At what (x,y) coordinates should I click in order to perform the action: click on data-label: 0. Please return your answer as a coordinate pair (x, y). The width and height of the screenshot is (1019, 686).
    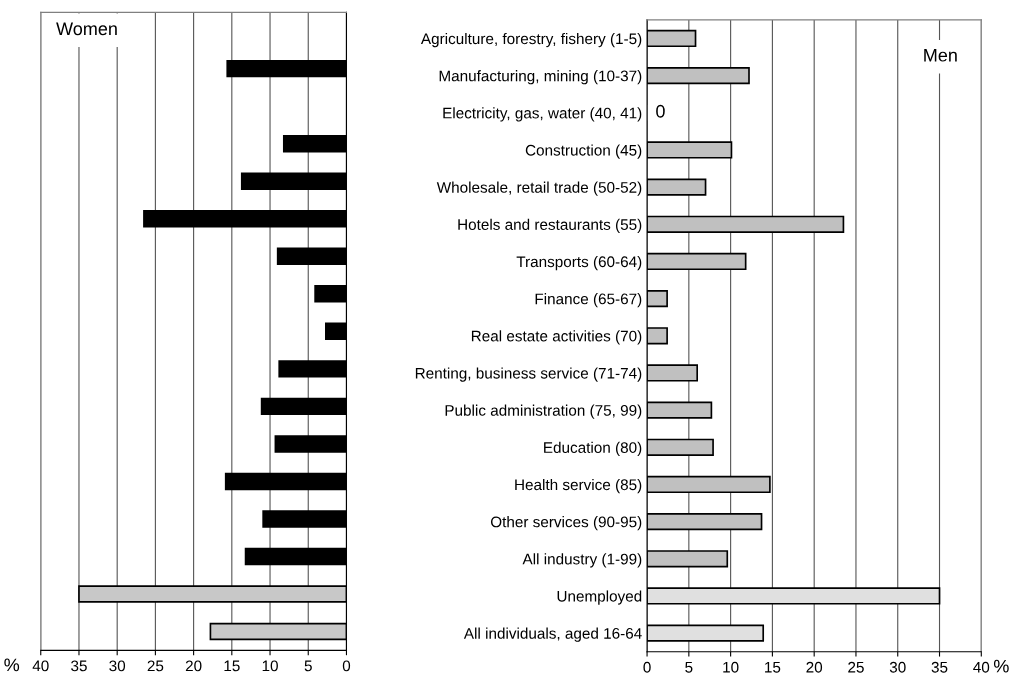
    Looking at the image, I should click on (660, 111).